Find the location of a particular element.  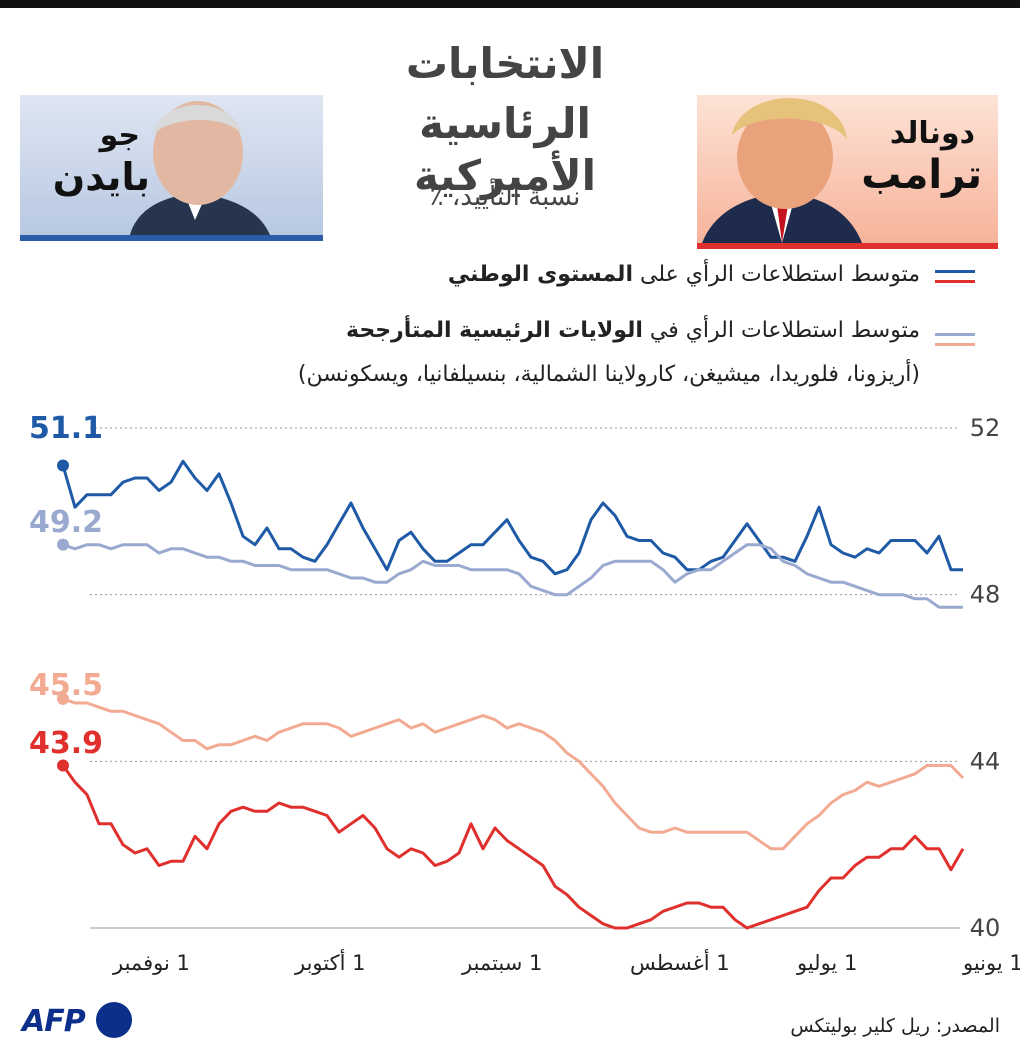

biden-last-name: بايدن is located at coordinates (101, 177).